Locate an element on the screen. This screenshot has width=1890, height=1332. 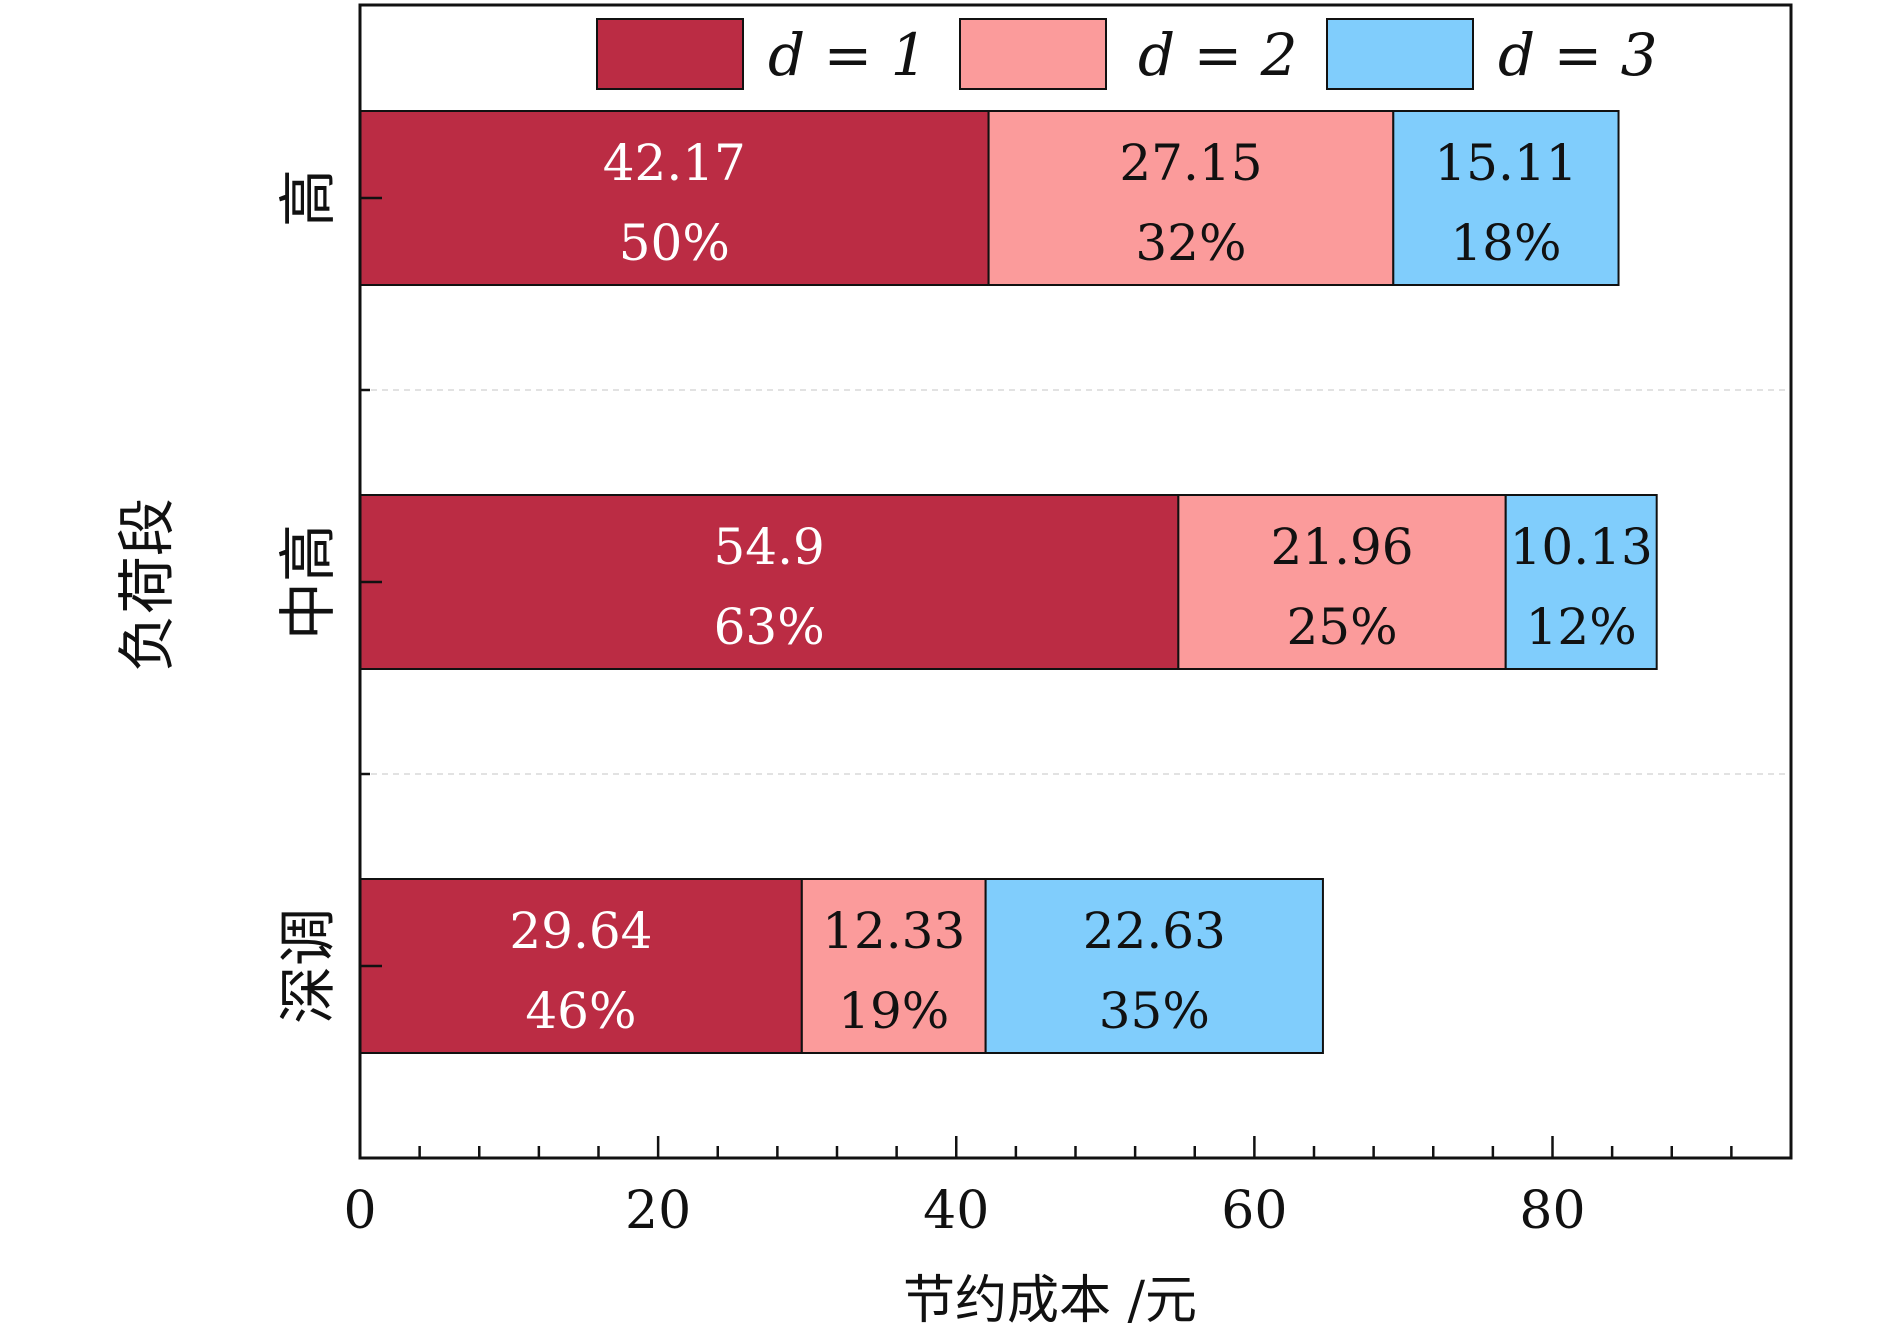
y-axis-title: 负荷段 is located at coordinates (147, 585).